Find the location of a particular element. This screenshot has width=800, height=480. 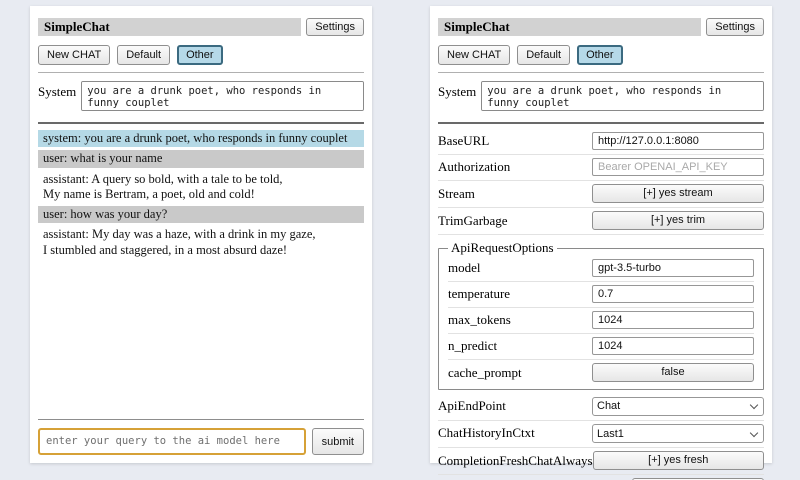

query-row: submit is located at coordinates (201, 441).